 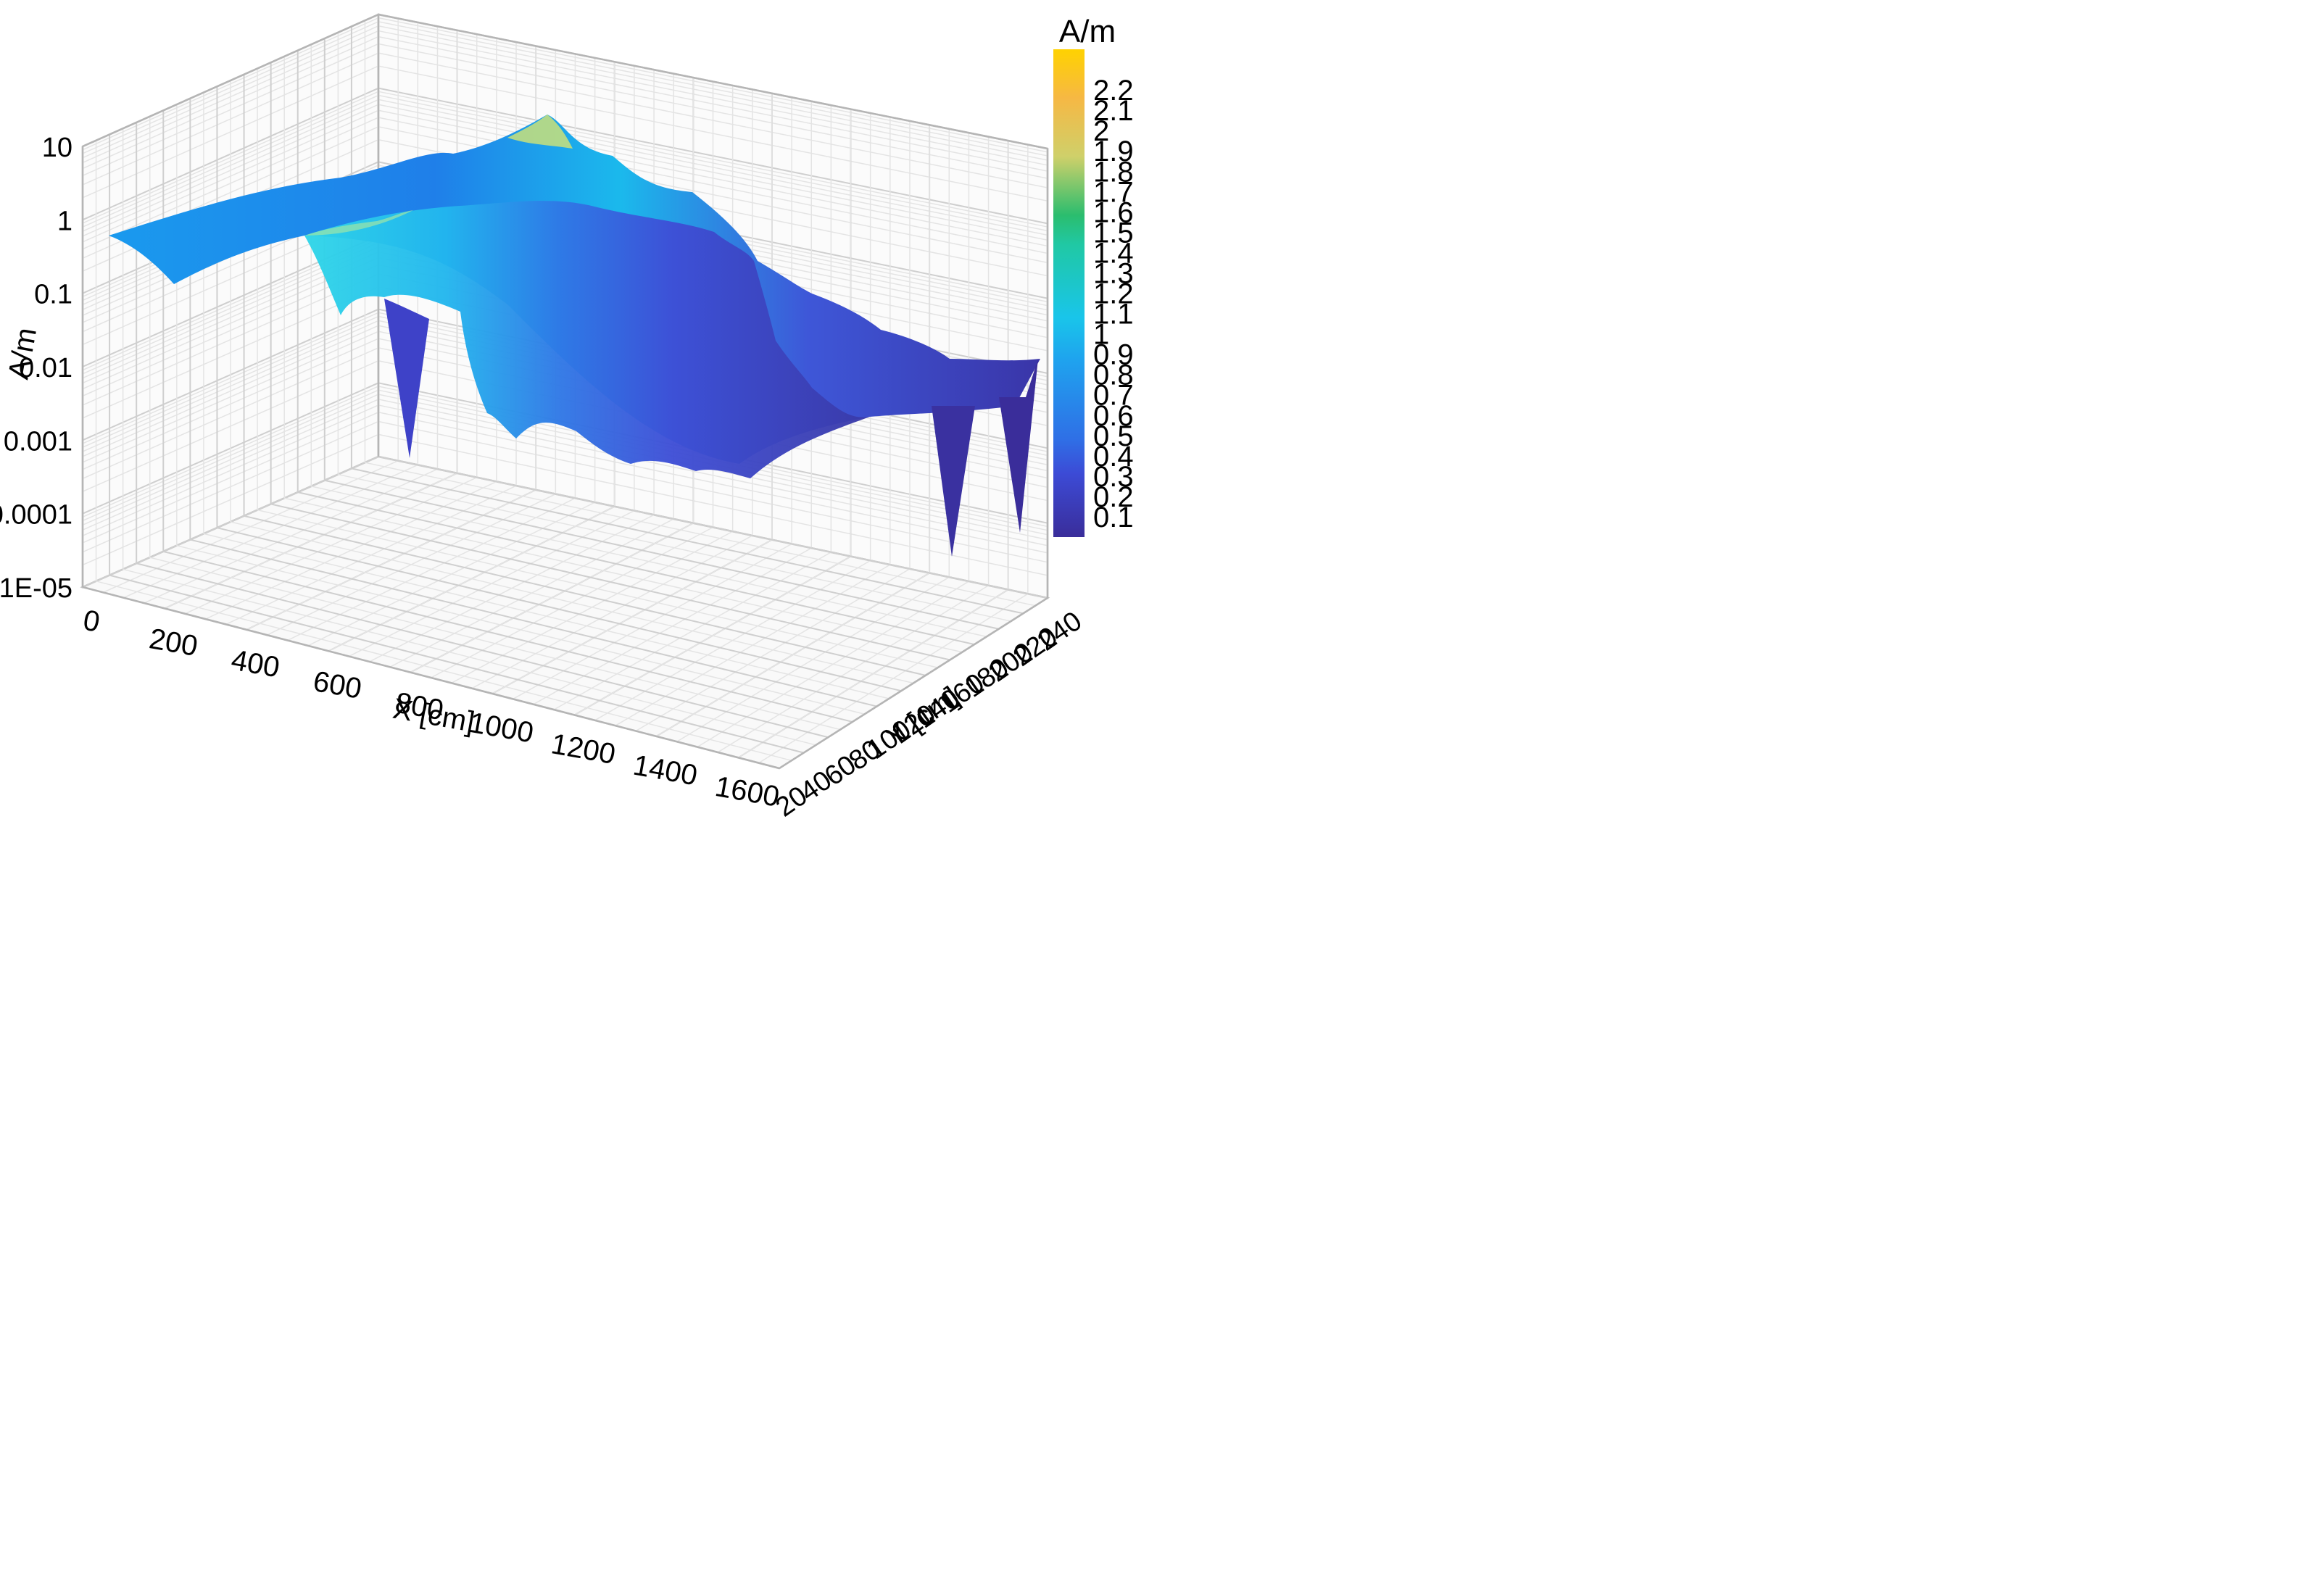 I want to click on colorbar-tick-label: 1.6, so click(x=1113, y=212).